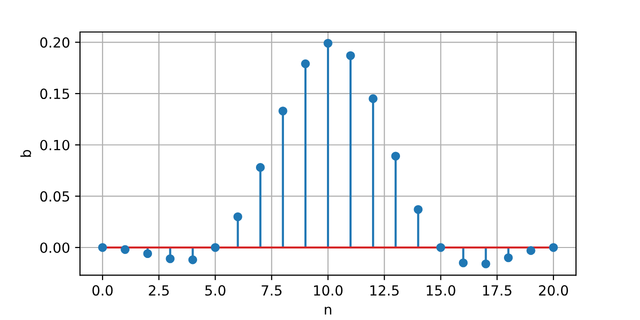  Describe the element at coordinates (26, 153) in the screenshot. I see `y-axis-title: b` at that location.